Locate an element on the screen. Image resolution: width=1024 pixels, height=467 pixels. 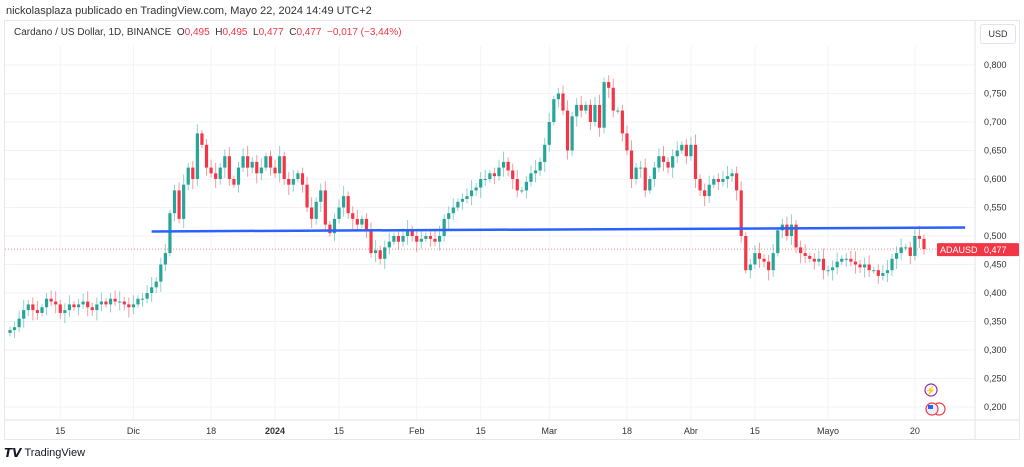
x-tick-label: 20 is located at coordinates (915, 431).